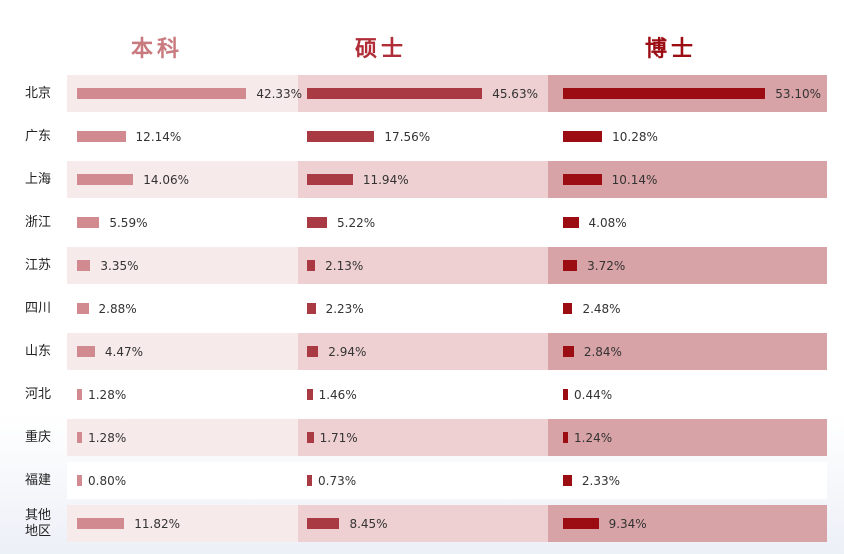  Describe the element at coordinates (128, 222) in the screenshot. I see `data-label: 5.59%` at that location.